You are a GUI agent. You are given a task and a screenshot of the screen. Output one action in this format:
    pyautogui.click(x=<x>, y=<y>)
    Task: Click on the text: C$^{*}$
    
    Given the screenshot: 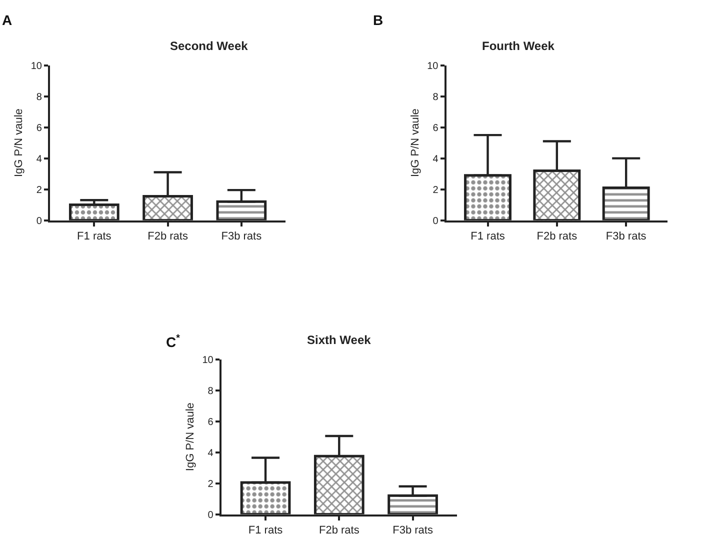 What is the action you would take?
    pyautogui.click(x=173, y=341)
    